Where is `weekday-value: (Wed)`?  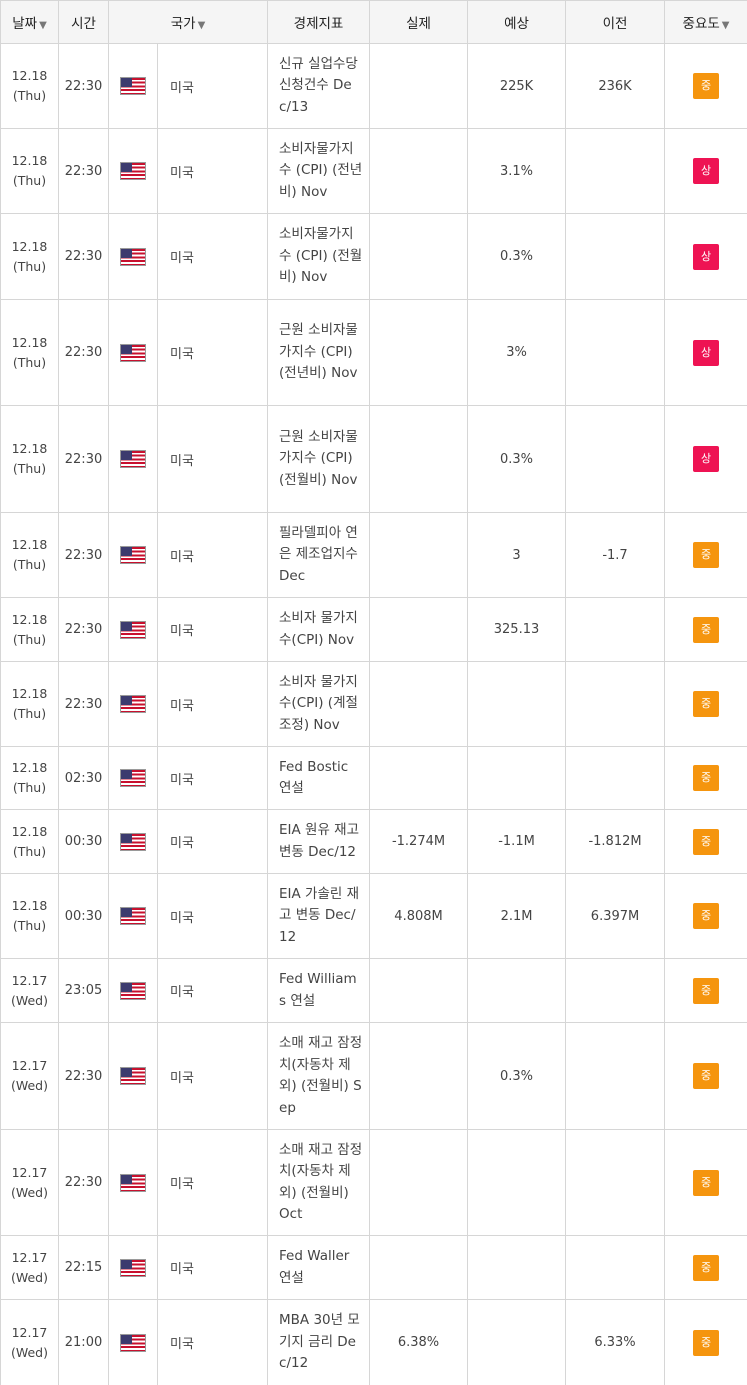
weekday-value: (Wed) is located at coordinates (29, 1277).